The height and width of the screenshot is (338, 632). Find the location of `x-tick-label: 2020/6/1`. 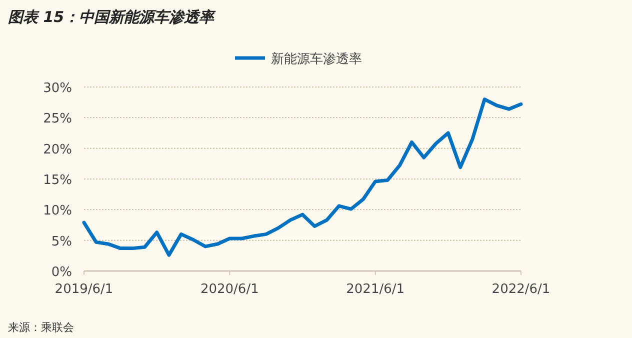

x-tick-label: 2020/6/1 is located at coordinates (229, 289).